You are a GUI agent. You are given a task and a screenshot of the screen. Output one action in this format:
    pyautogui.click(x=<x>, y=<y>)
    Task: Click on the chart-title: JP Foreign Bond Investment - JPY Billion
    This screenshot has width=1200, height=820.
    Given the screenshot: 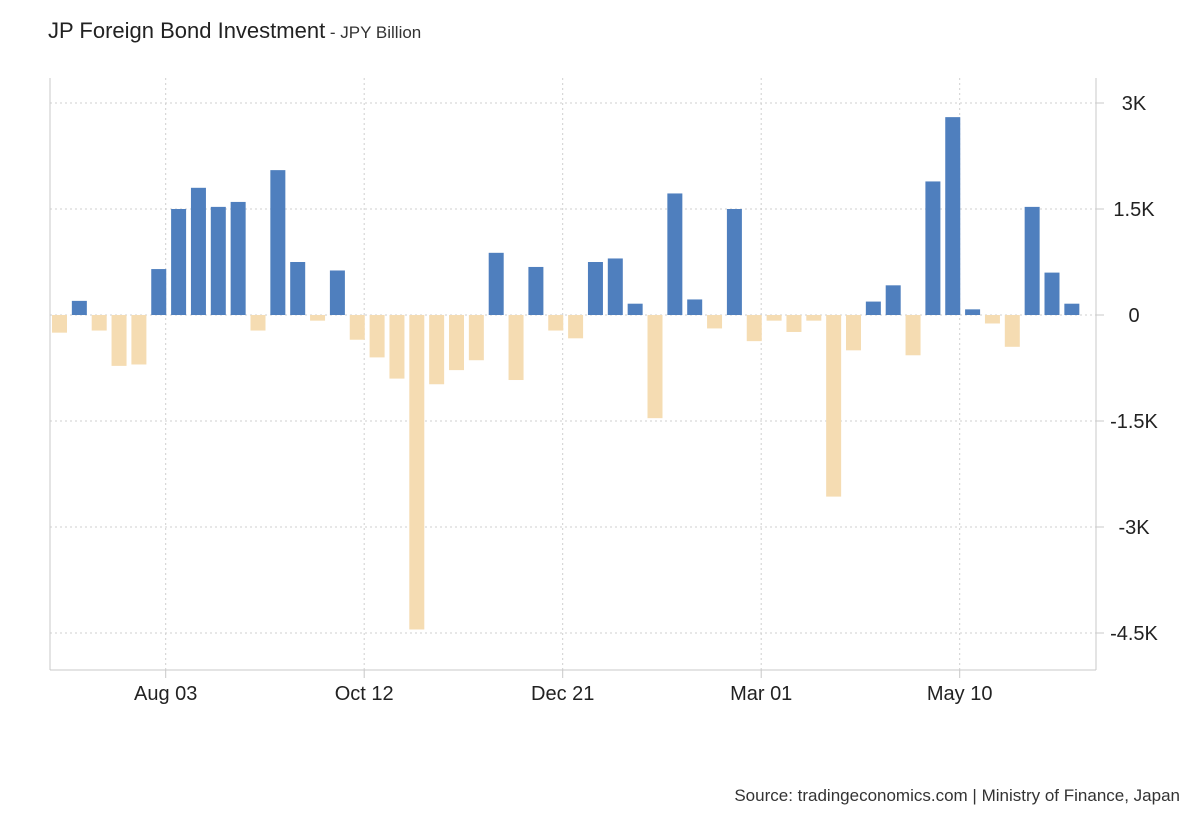 What is the action you would take?
    pyautogui.click(x=234, y=31)
    